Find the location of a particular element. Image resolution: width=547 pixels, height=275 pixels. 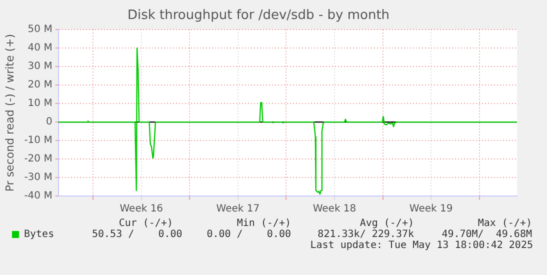

y-tick-label: 50 M is located at coordinates (40, 30).